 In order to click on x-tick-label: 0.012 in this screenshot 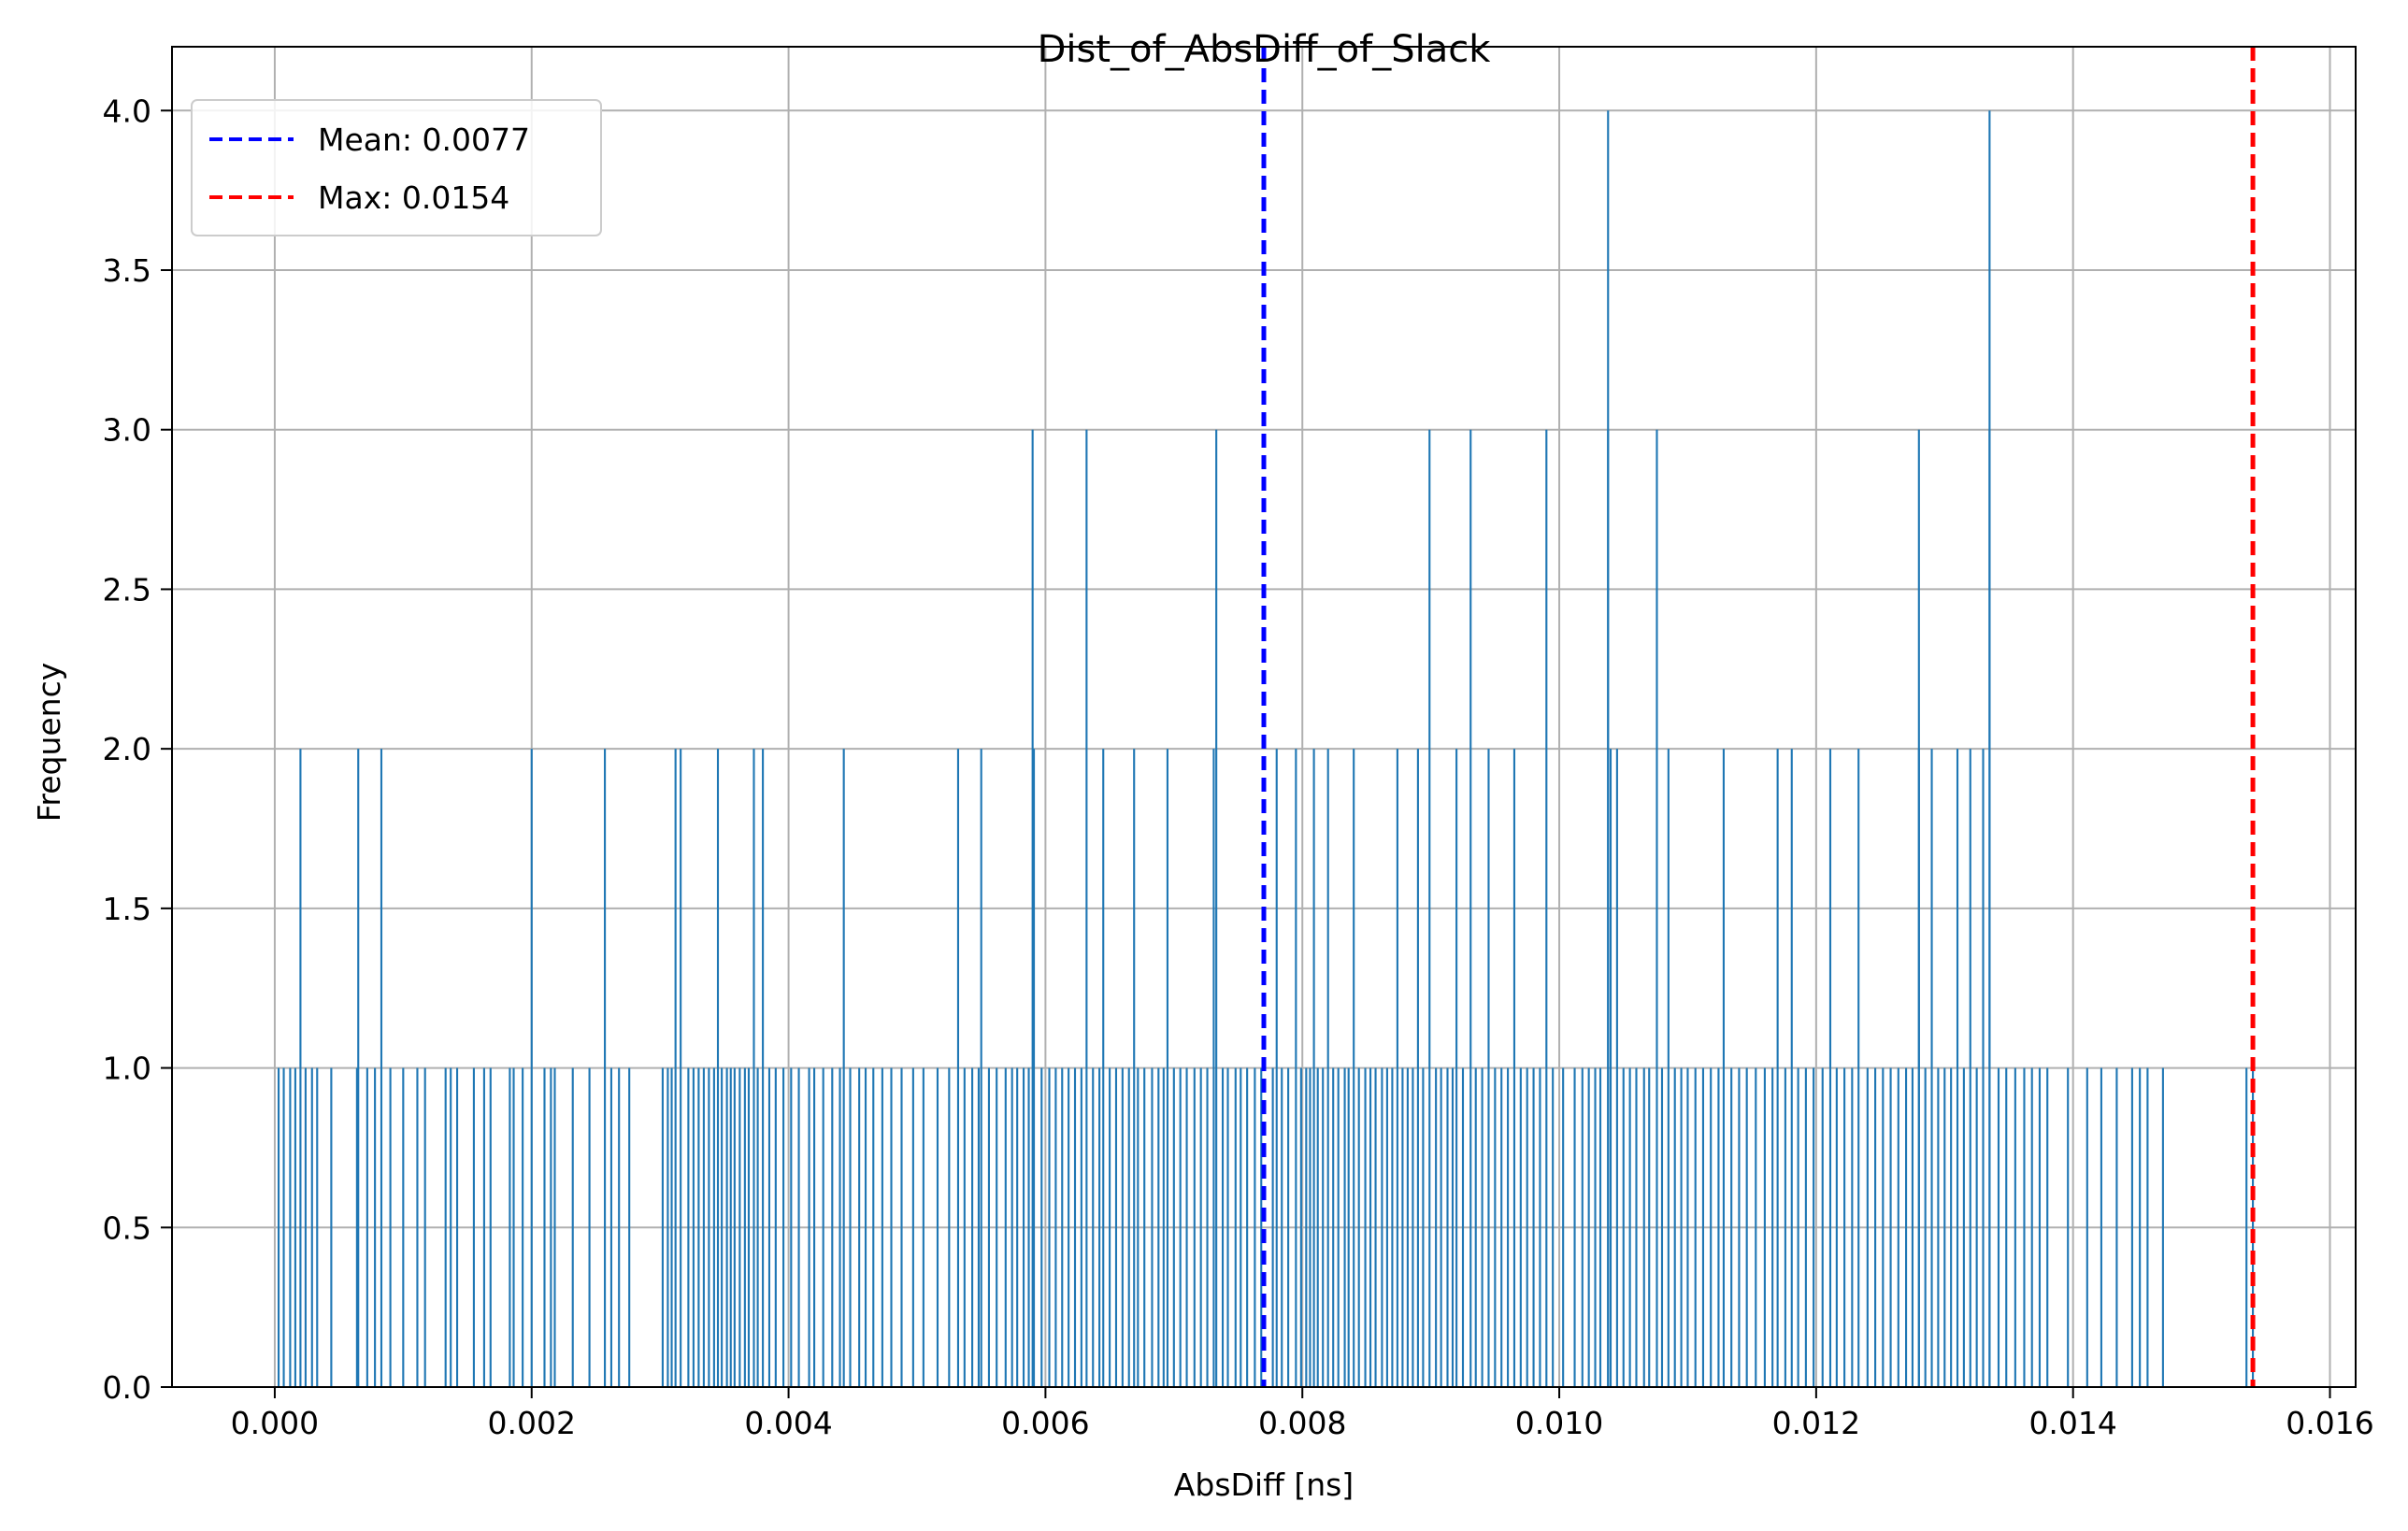, I will do `click(1816, 1423)`.